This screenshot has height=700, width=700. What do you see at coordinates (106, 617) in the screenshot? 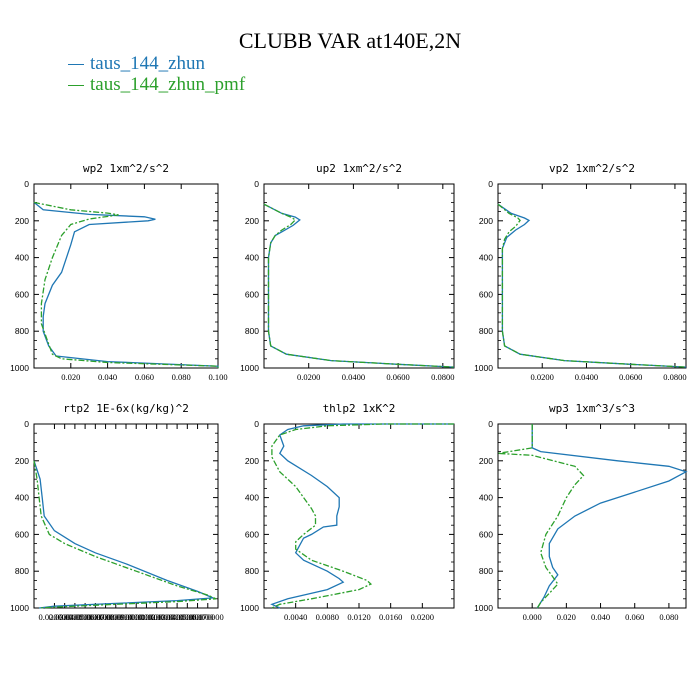
I see `x-tick-label: 0.070000` at bounding box center [106, 617].